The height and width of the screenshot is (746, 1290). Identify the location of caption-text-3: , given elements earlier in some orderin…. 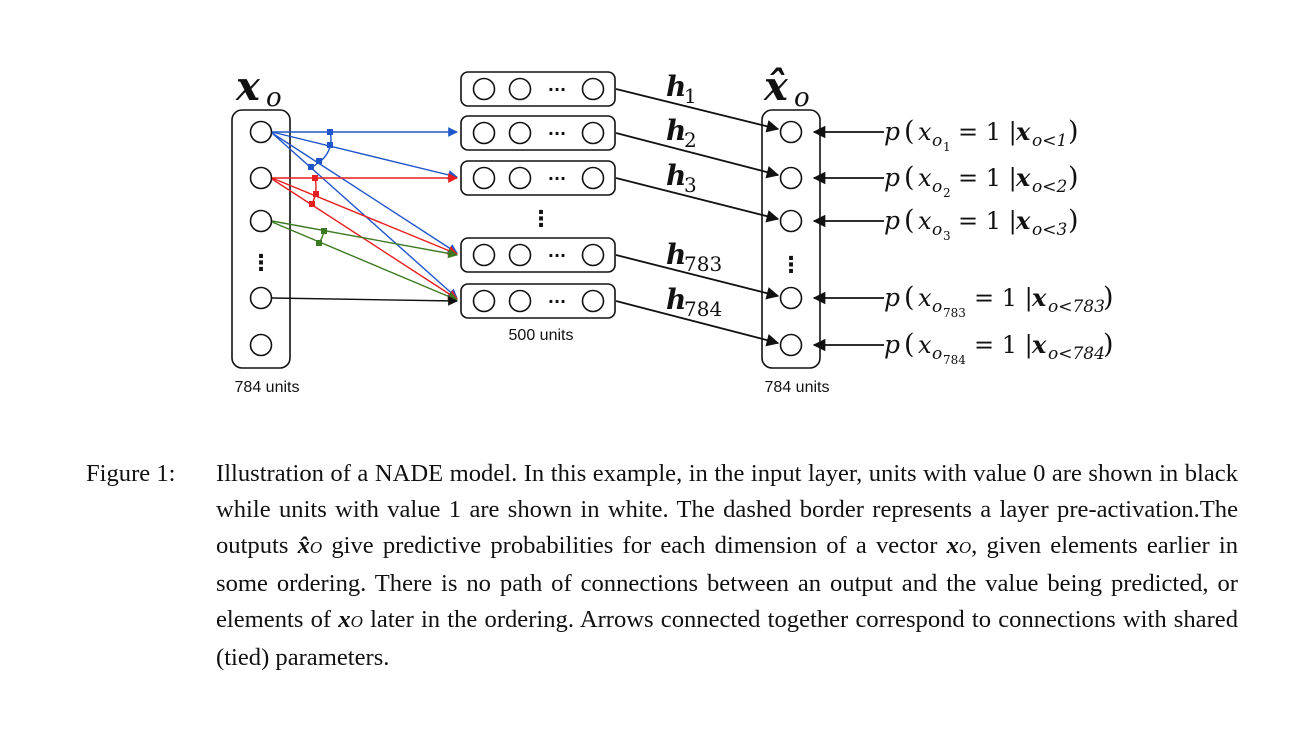
(727, 582).